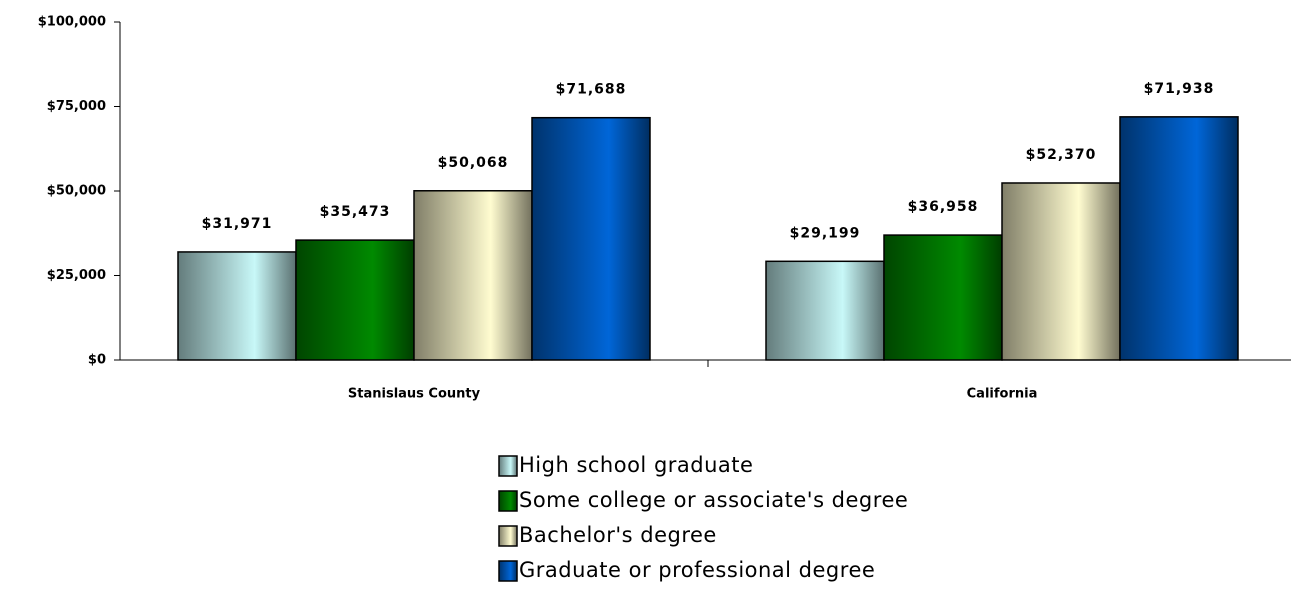 Image resolution: width=1291 pixels, height=598 pixels. I want to click on value-label: $71,938, so click(1179, 89).